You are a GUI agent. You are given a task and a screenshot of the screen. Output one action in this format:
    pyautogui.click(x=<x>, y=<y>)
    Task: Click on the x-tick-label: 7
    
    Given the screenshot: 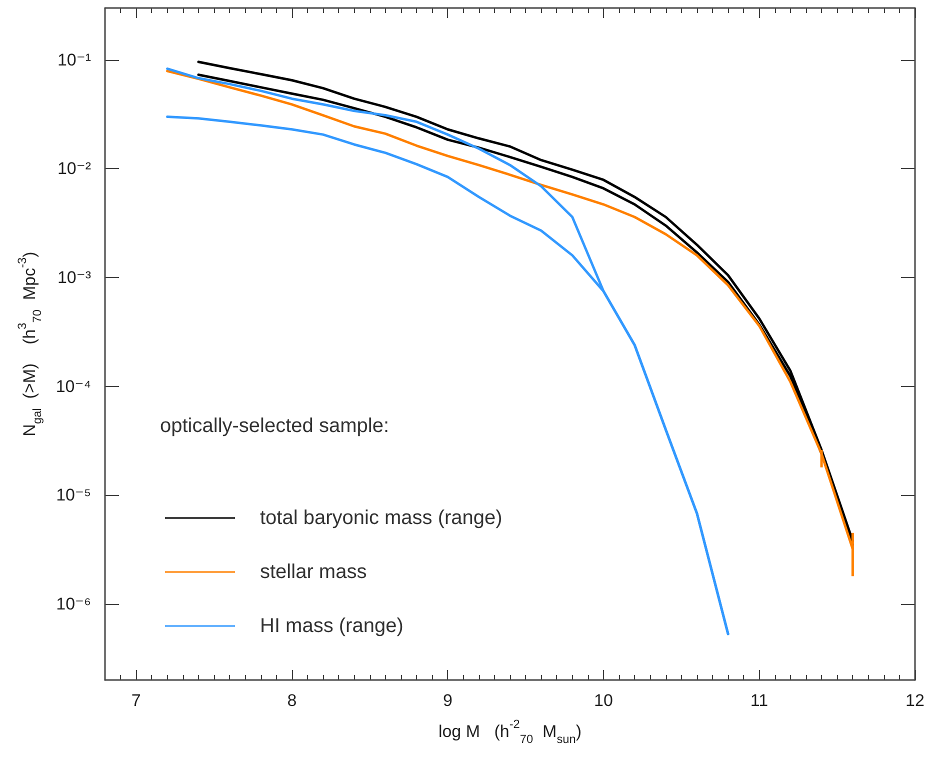 What is the action you would take?
    pyautogui.click(x=136, y=700)
    